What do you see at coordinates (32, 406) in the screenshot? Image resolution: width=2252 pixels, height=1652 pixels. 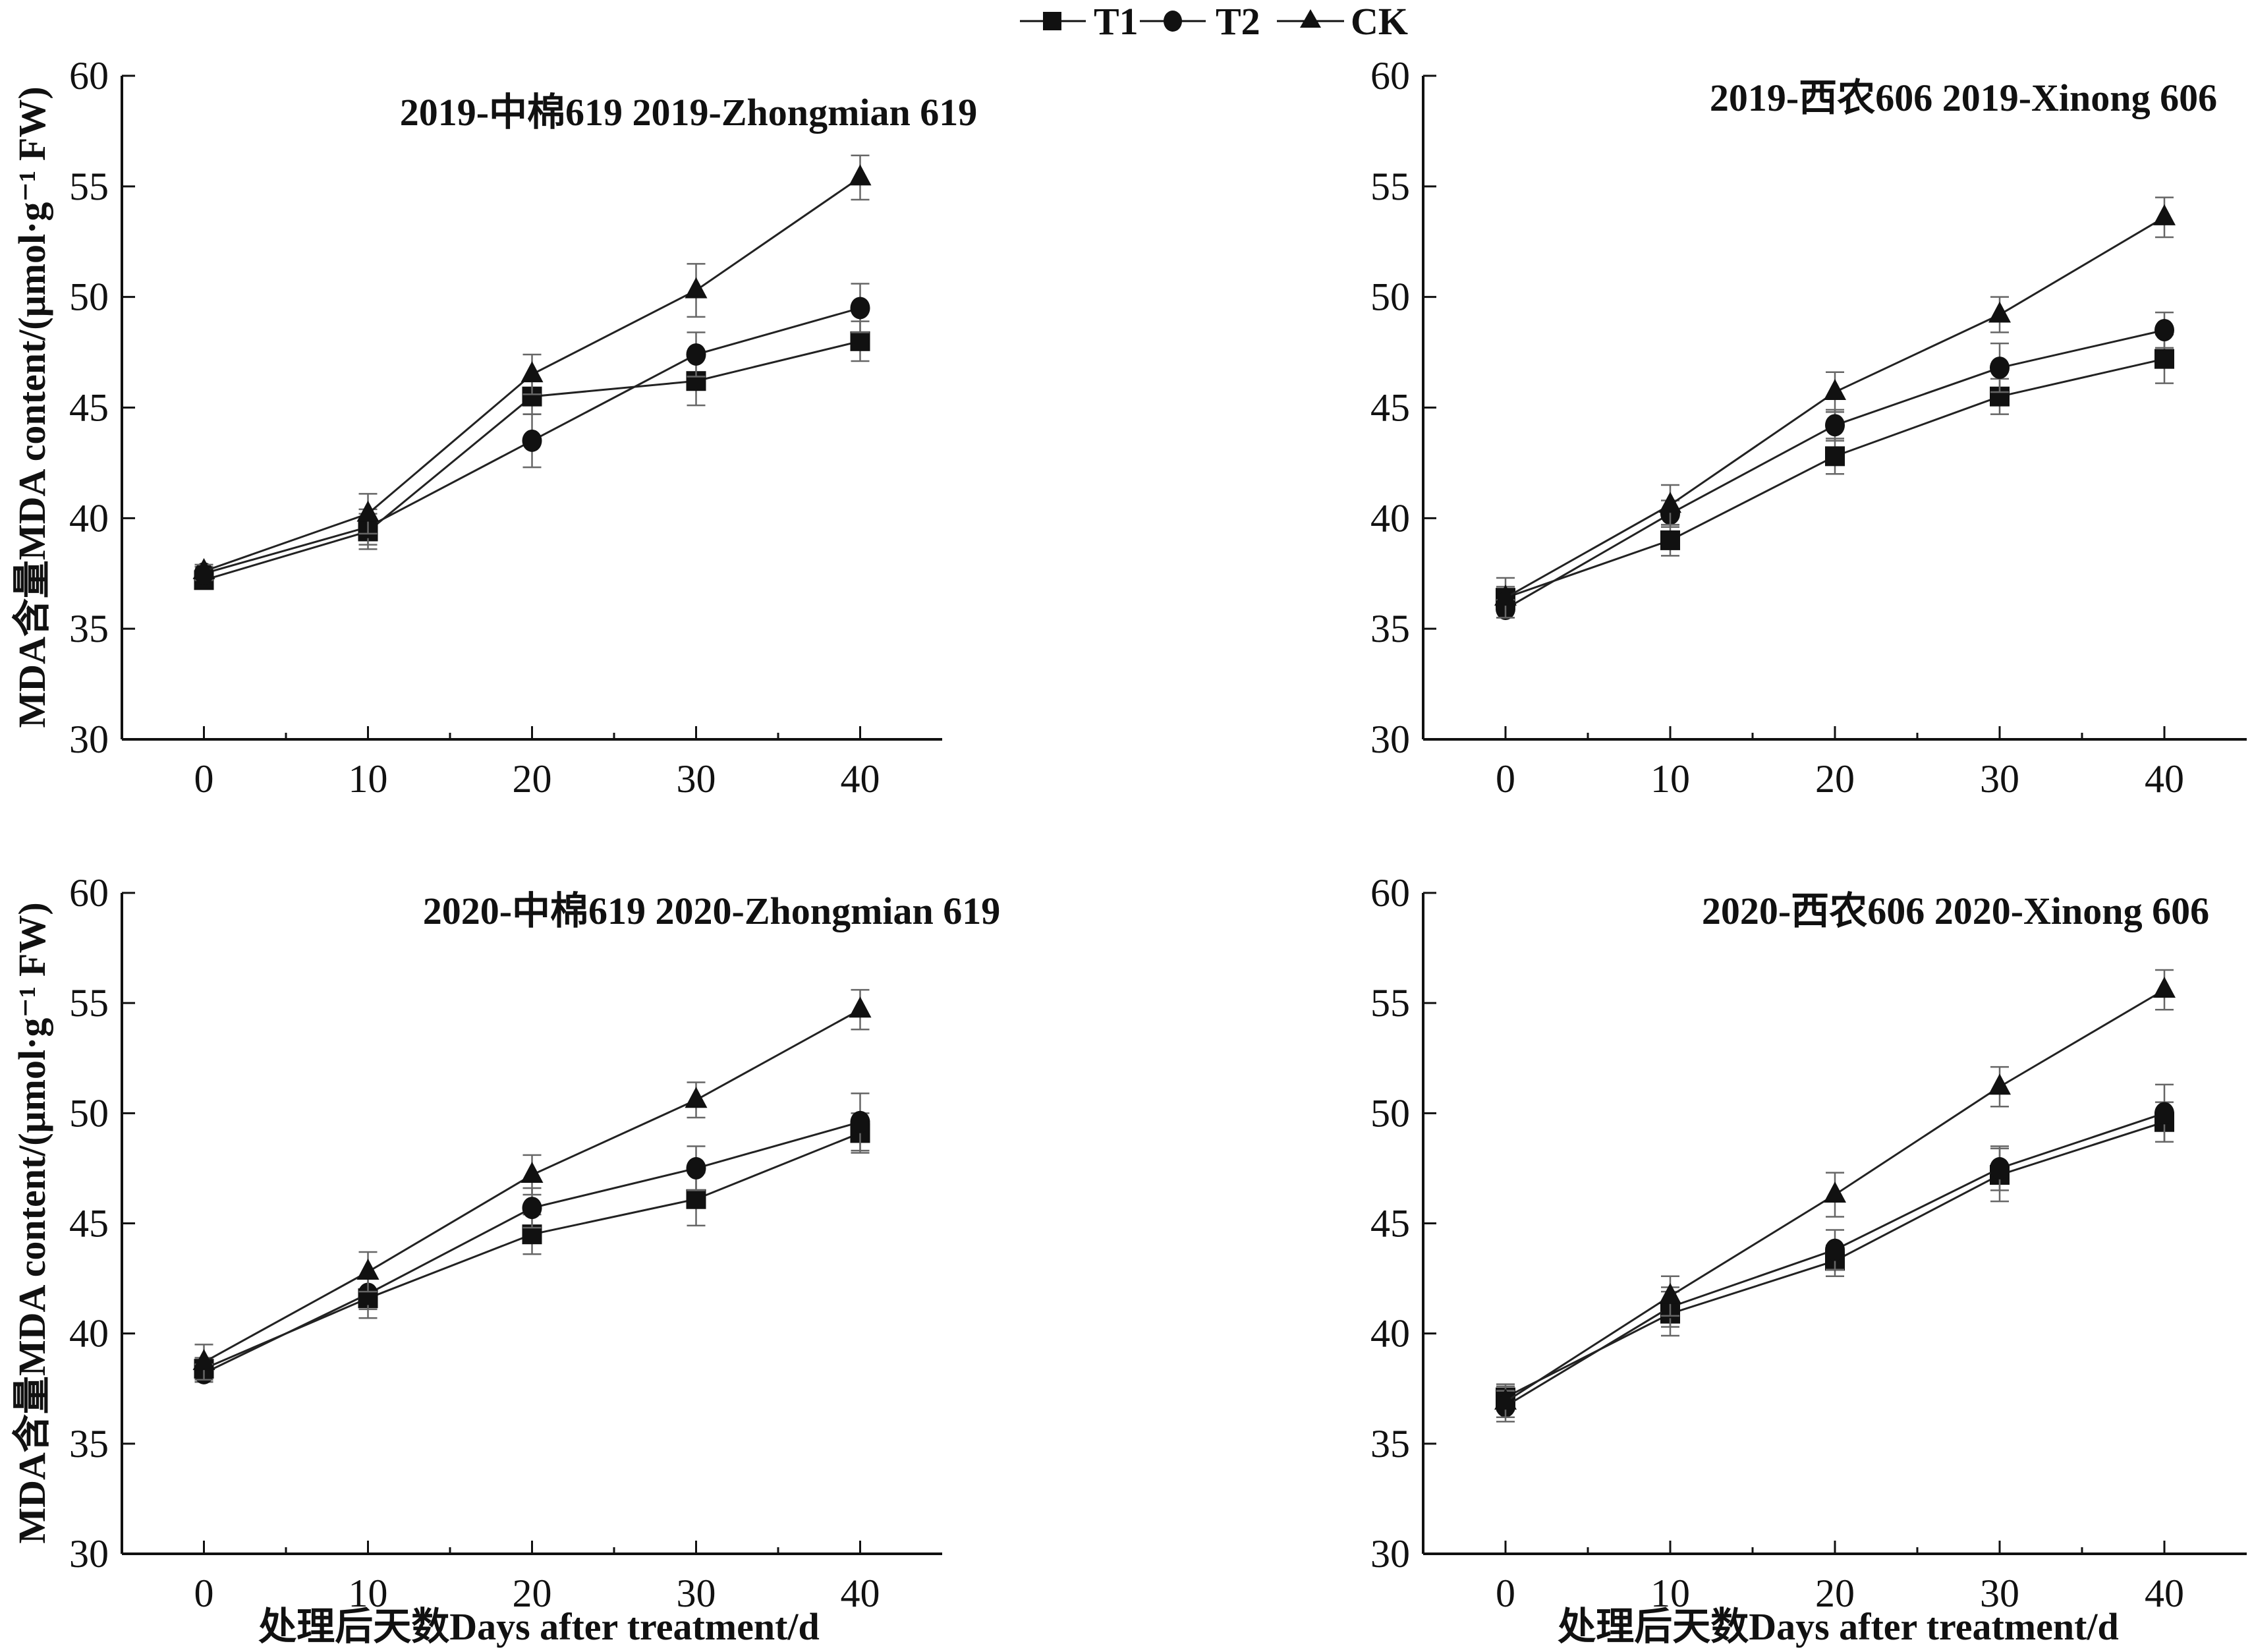 I see `y-axis-title-top: MDA含量MDA content/(μmol·g⁻¹ FW)` at bounding box center [32, 406].